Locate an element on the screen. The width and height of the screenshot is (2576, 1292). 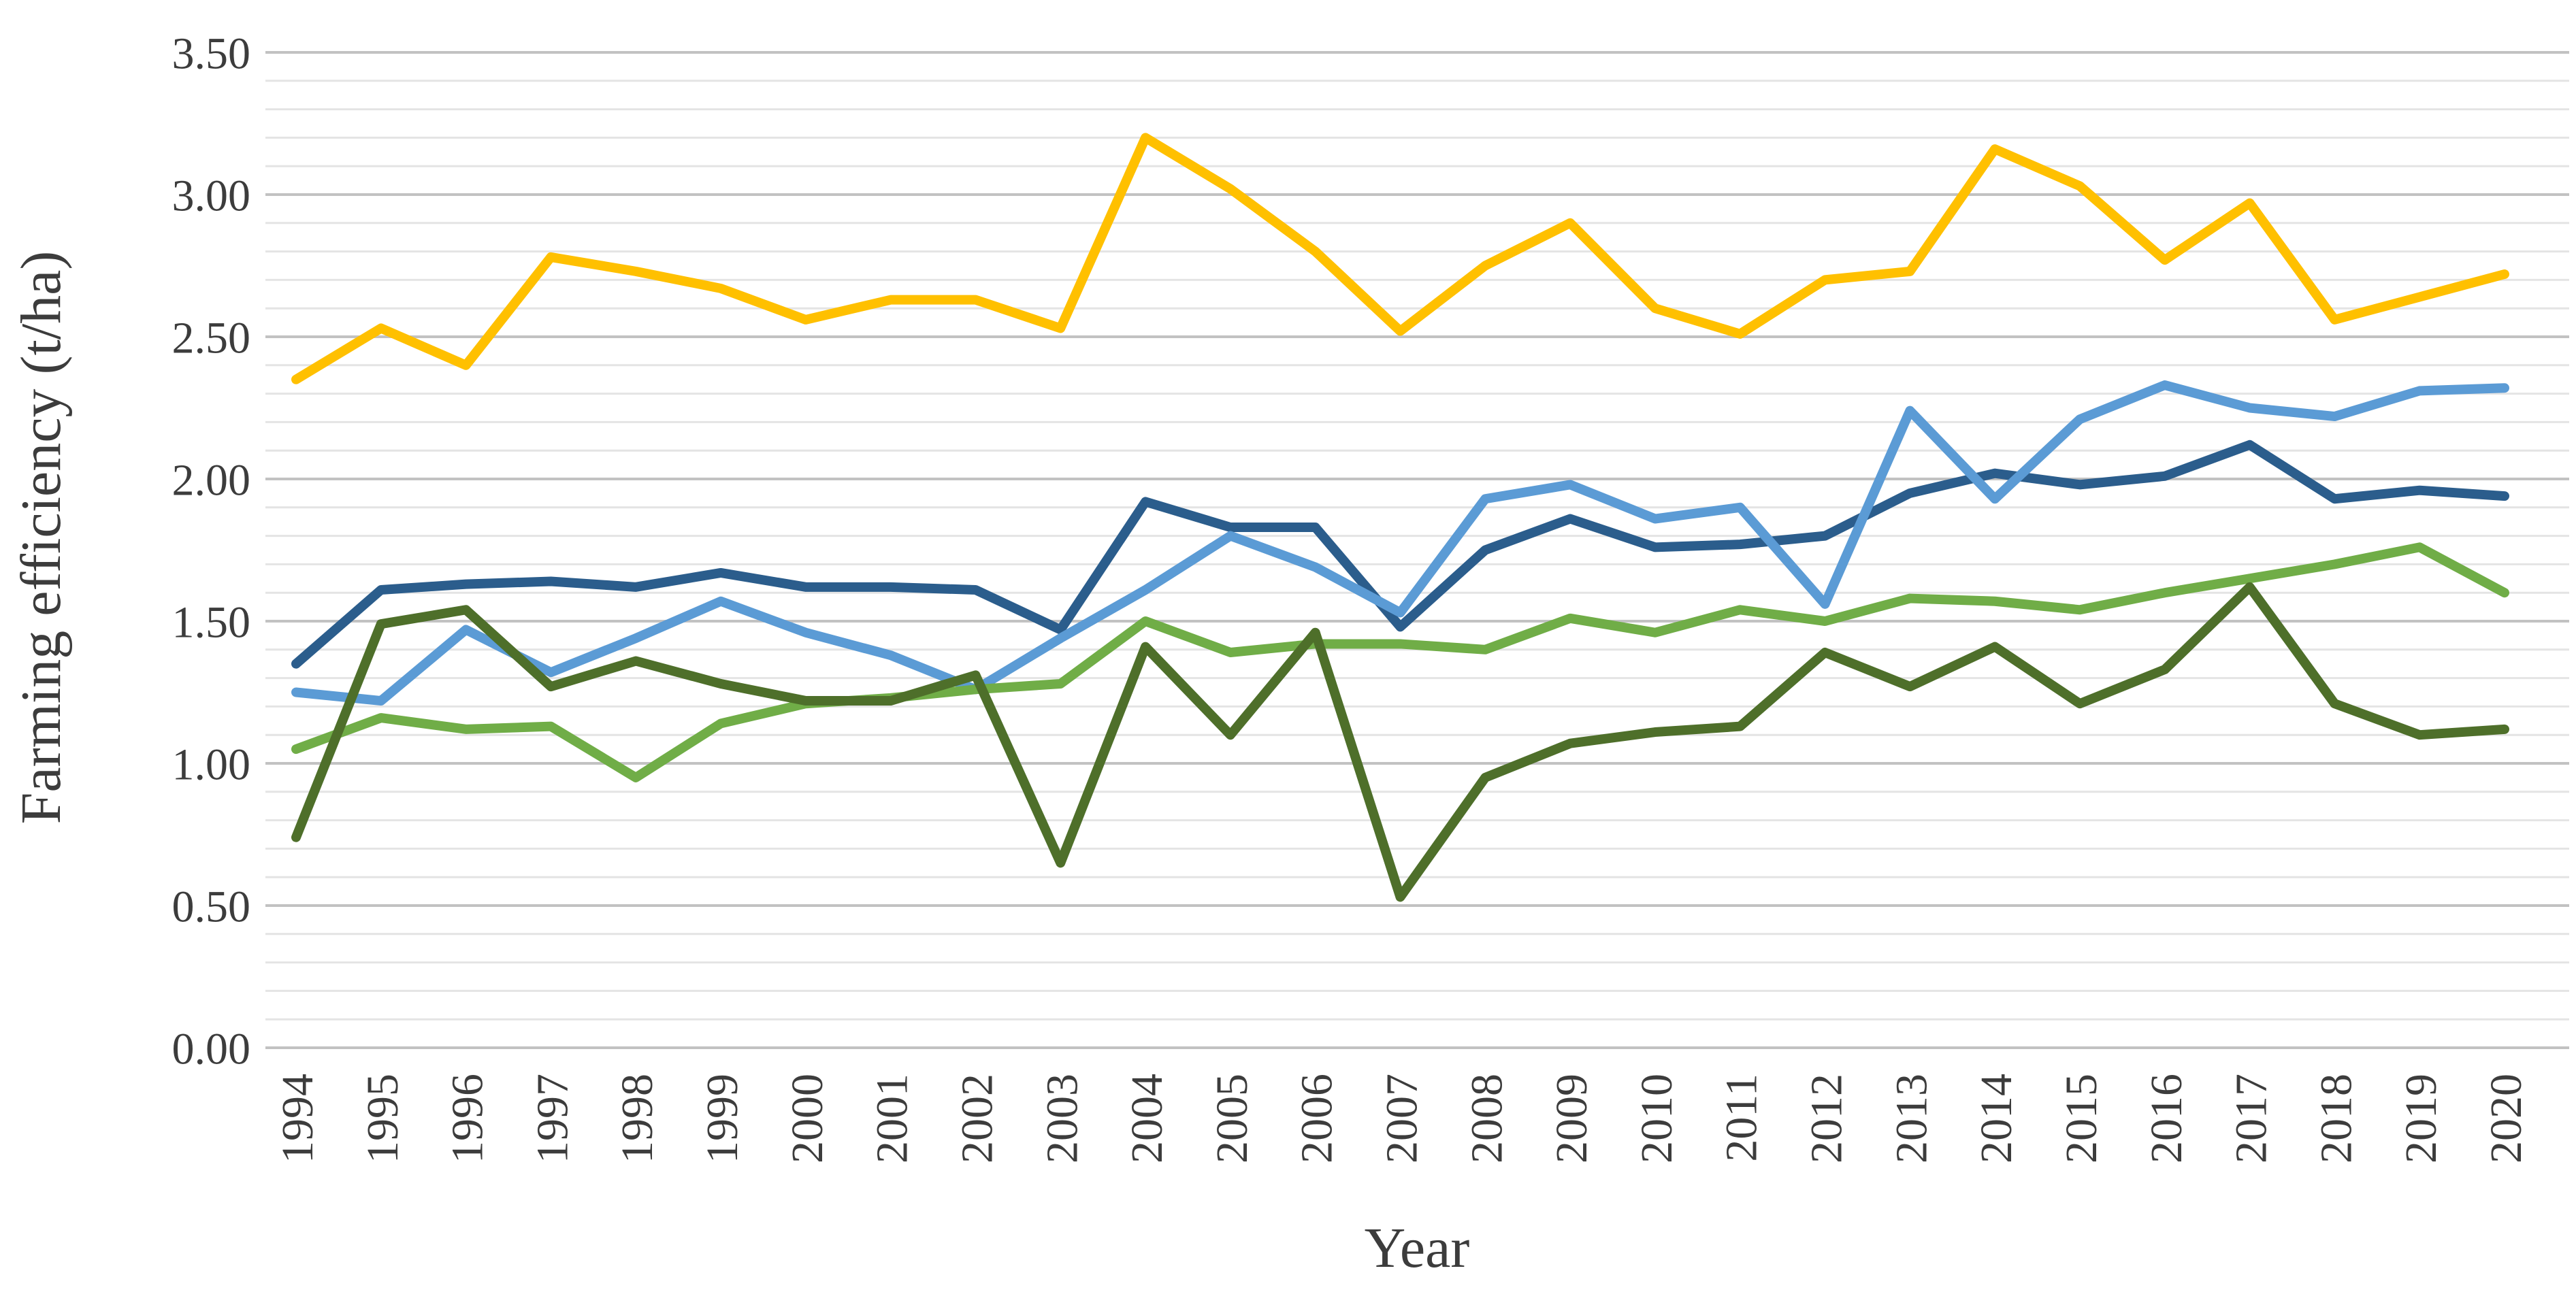
x-tick-label: 1996 is located at coordinates (468, 1118).